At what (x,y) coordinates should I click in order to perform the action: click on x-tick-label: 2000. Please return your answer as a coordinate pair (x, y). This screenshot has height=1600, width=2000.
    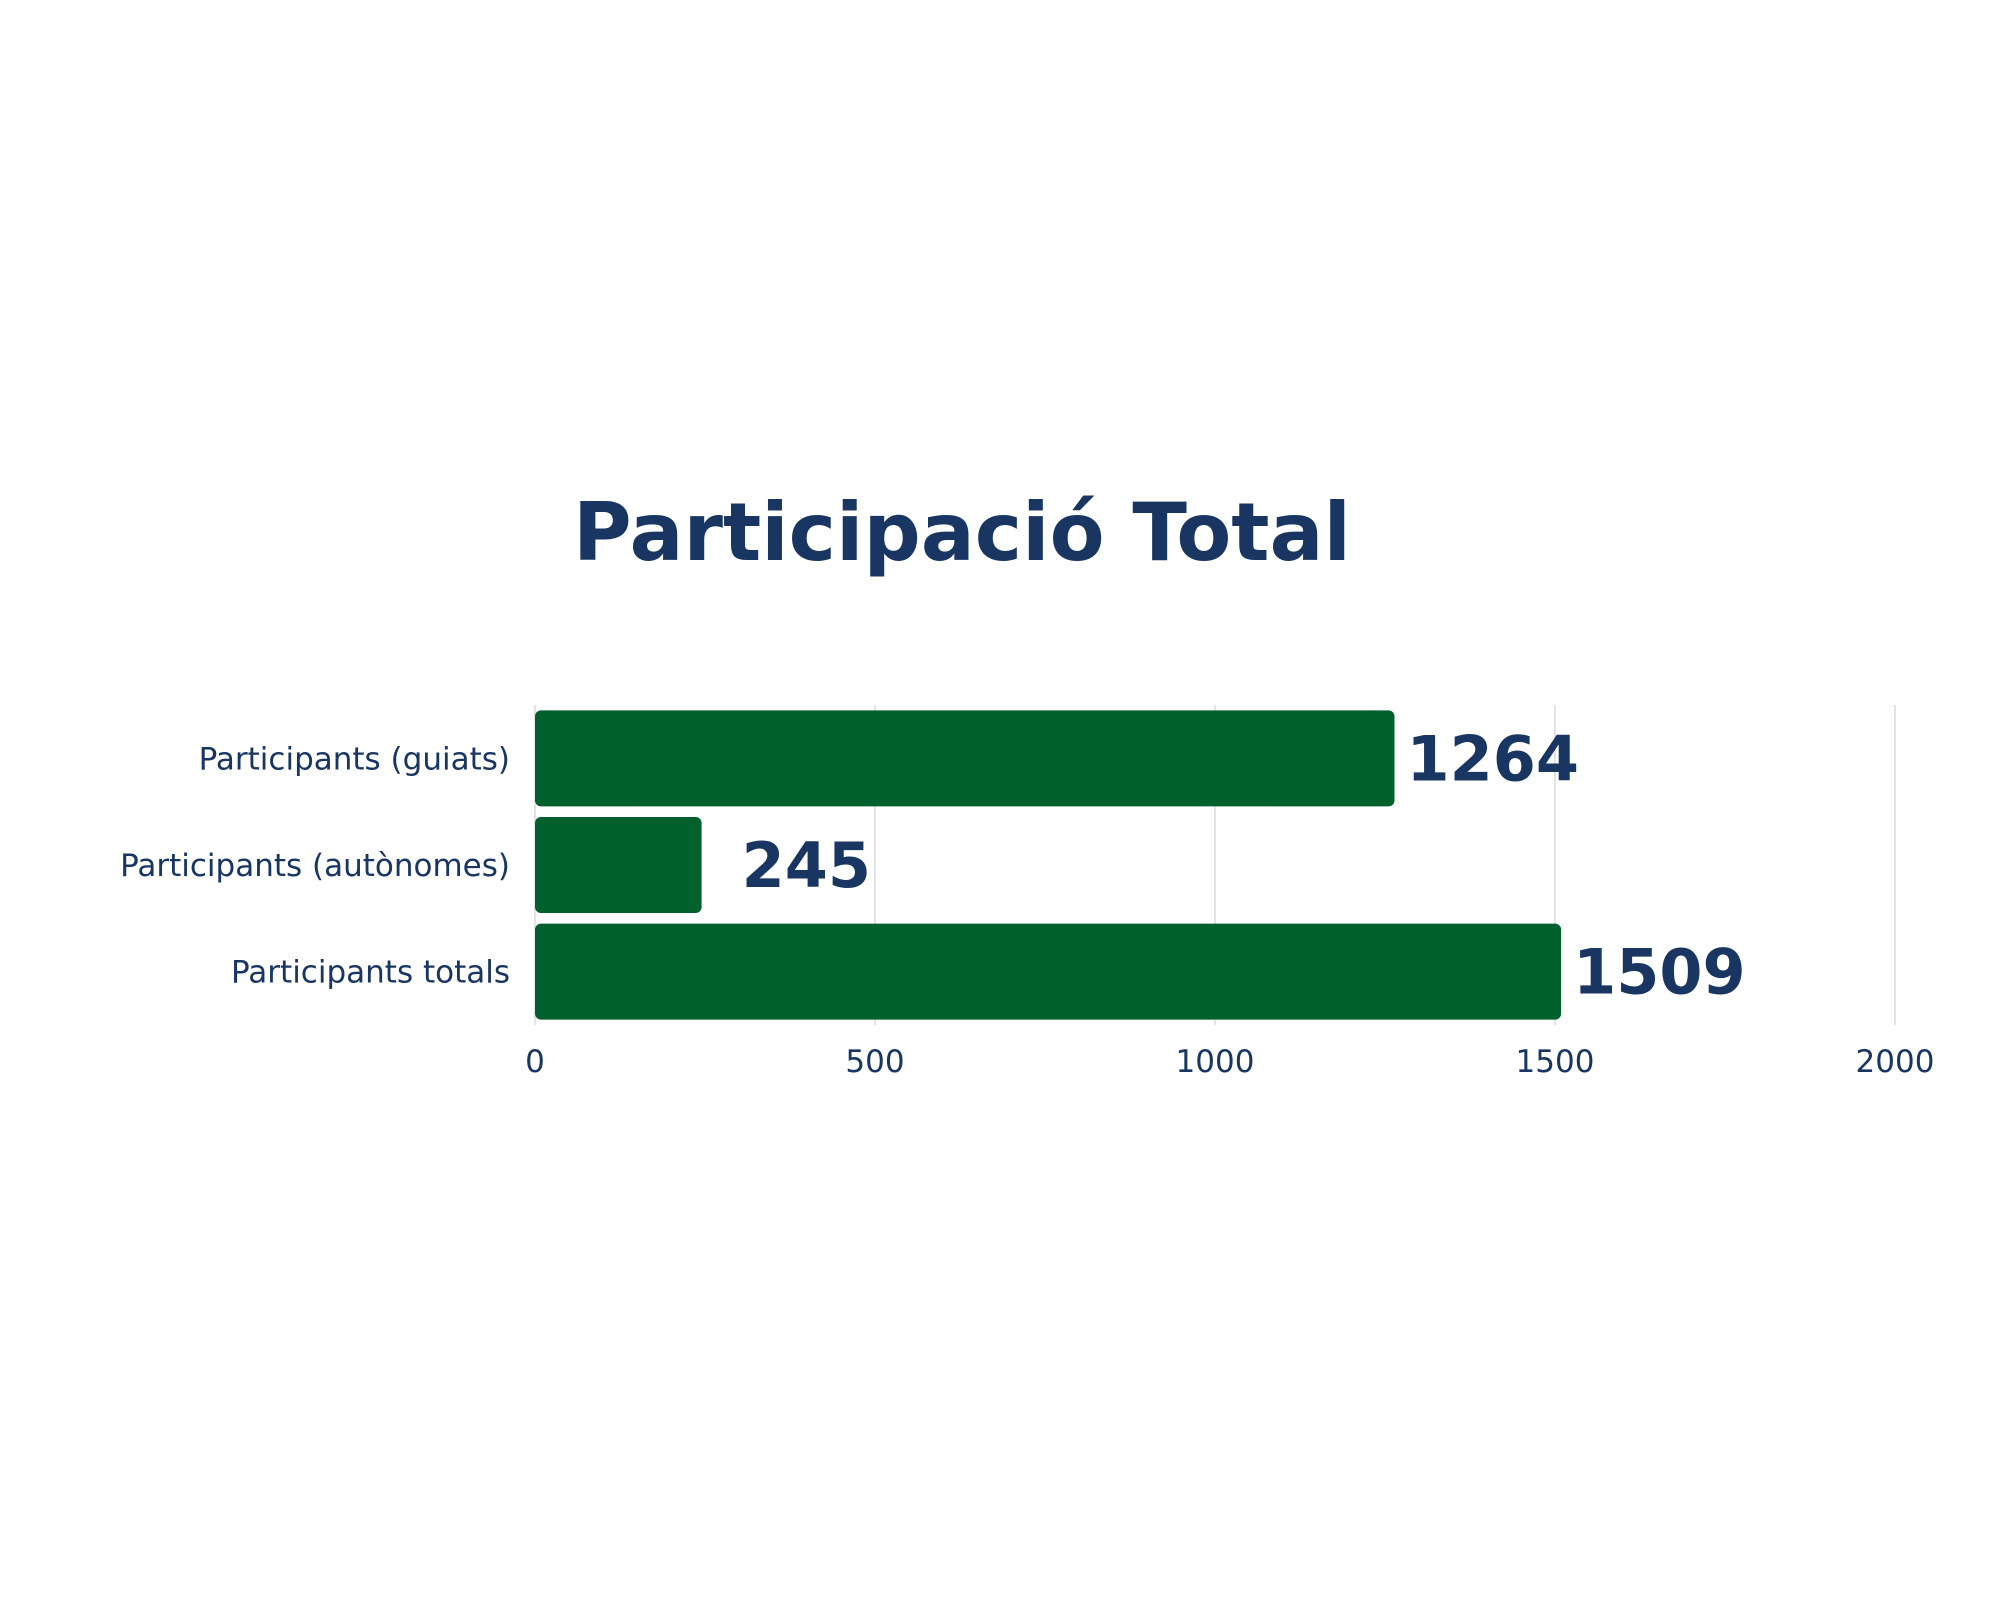
    Looking at the image, I should click on (1895, 1062).